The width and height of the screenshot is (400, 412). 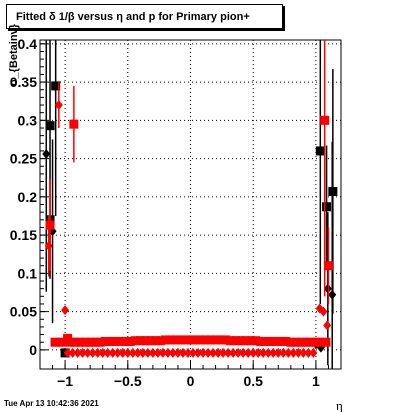 What do you see at coordinates (28, 44) in the screenshot?
I see `y-tick-label: 0.4` at bounding box center [28, 44].